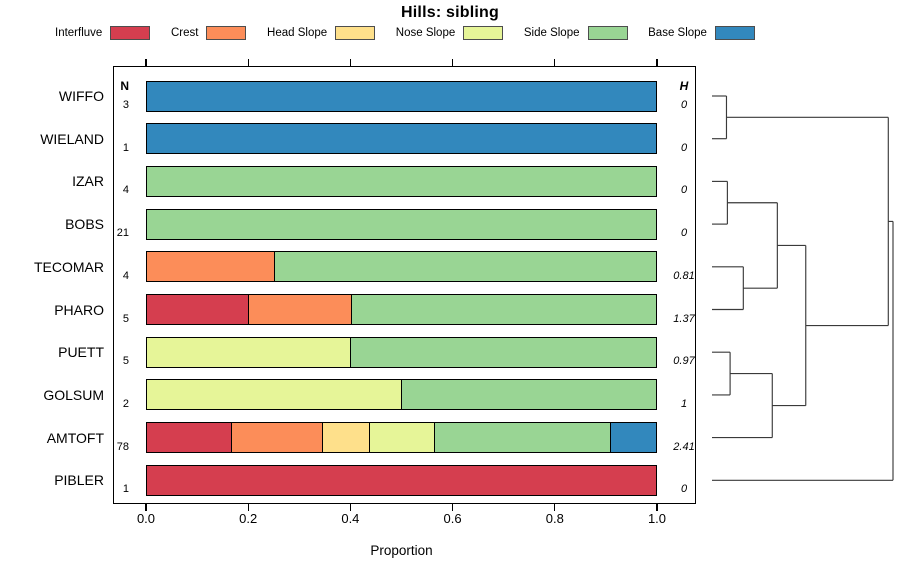 The width and height of the screenshot is (900, 580). What do you see at coordinates (122, 446) in the screenshot?
I see `n-value: 78` at bounding box center [122, 446].